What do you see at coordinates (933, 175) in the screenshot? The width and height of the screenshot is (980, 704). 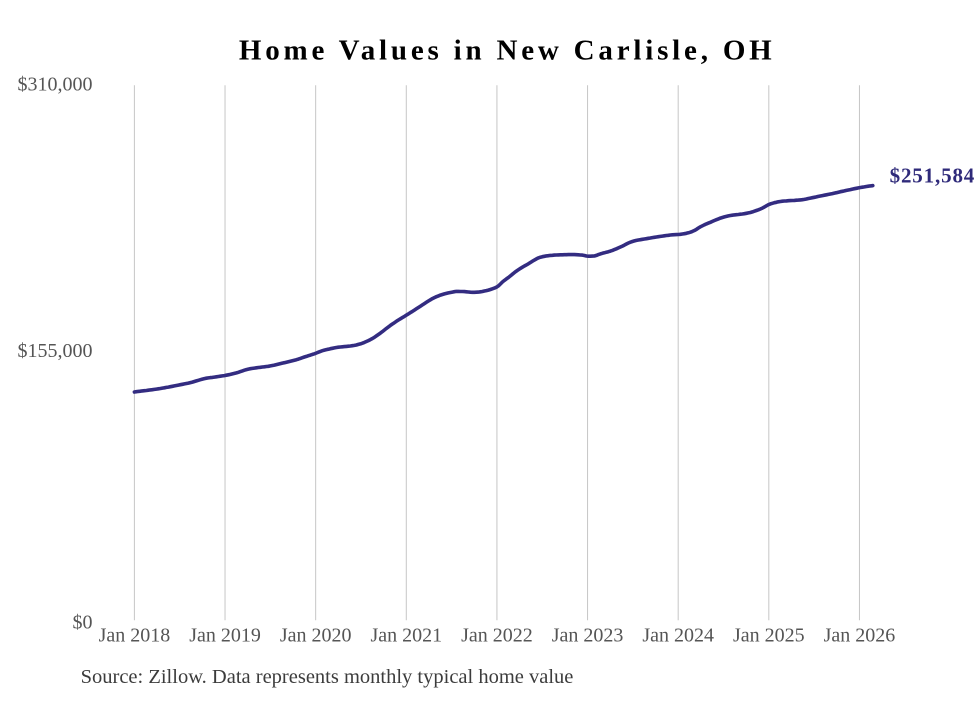 I see `svg-text: $251,584` at bounding box center [933, 175].